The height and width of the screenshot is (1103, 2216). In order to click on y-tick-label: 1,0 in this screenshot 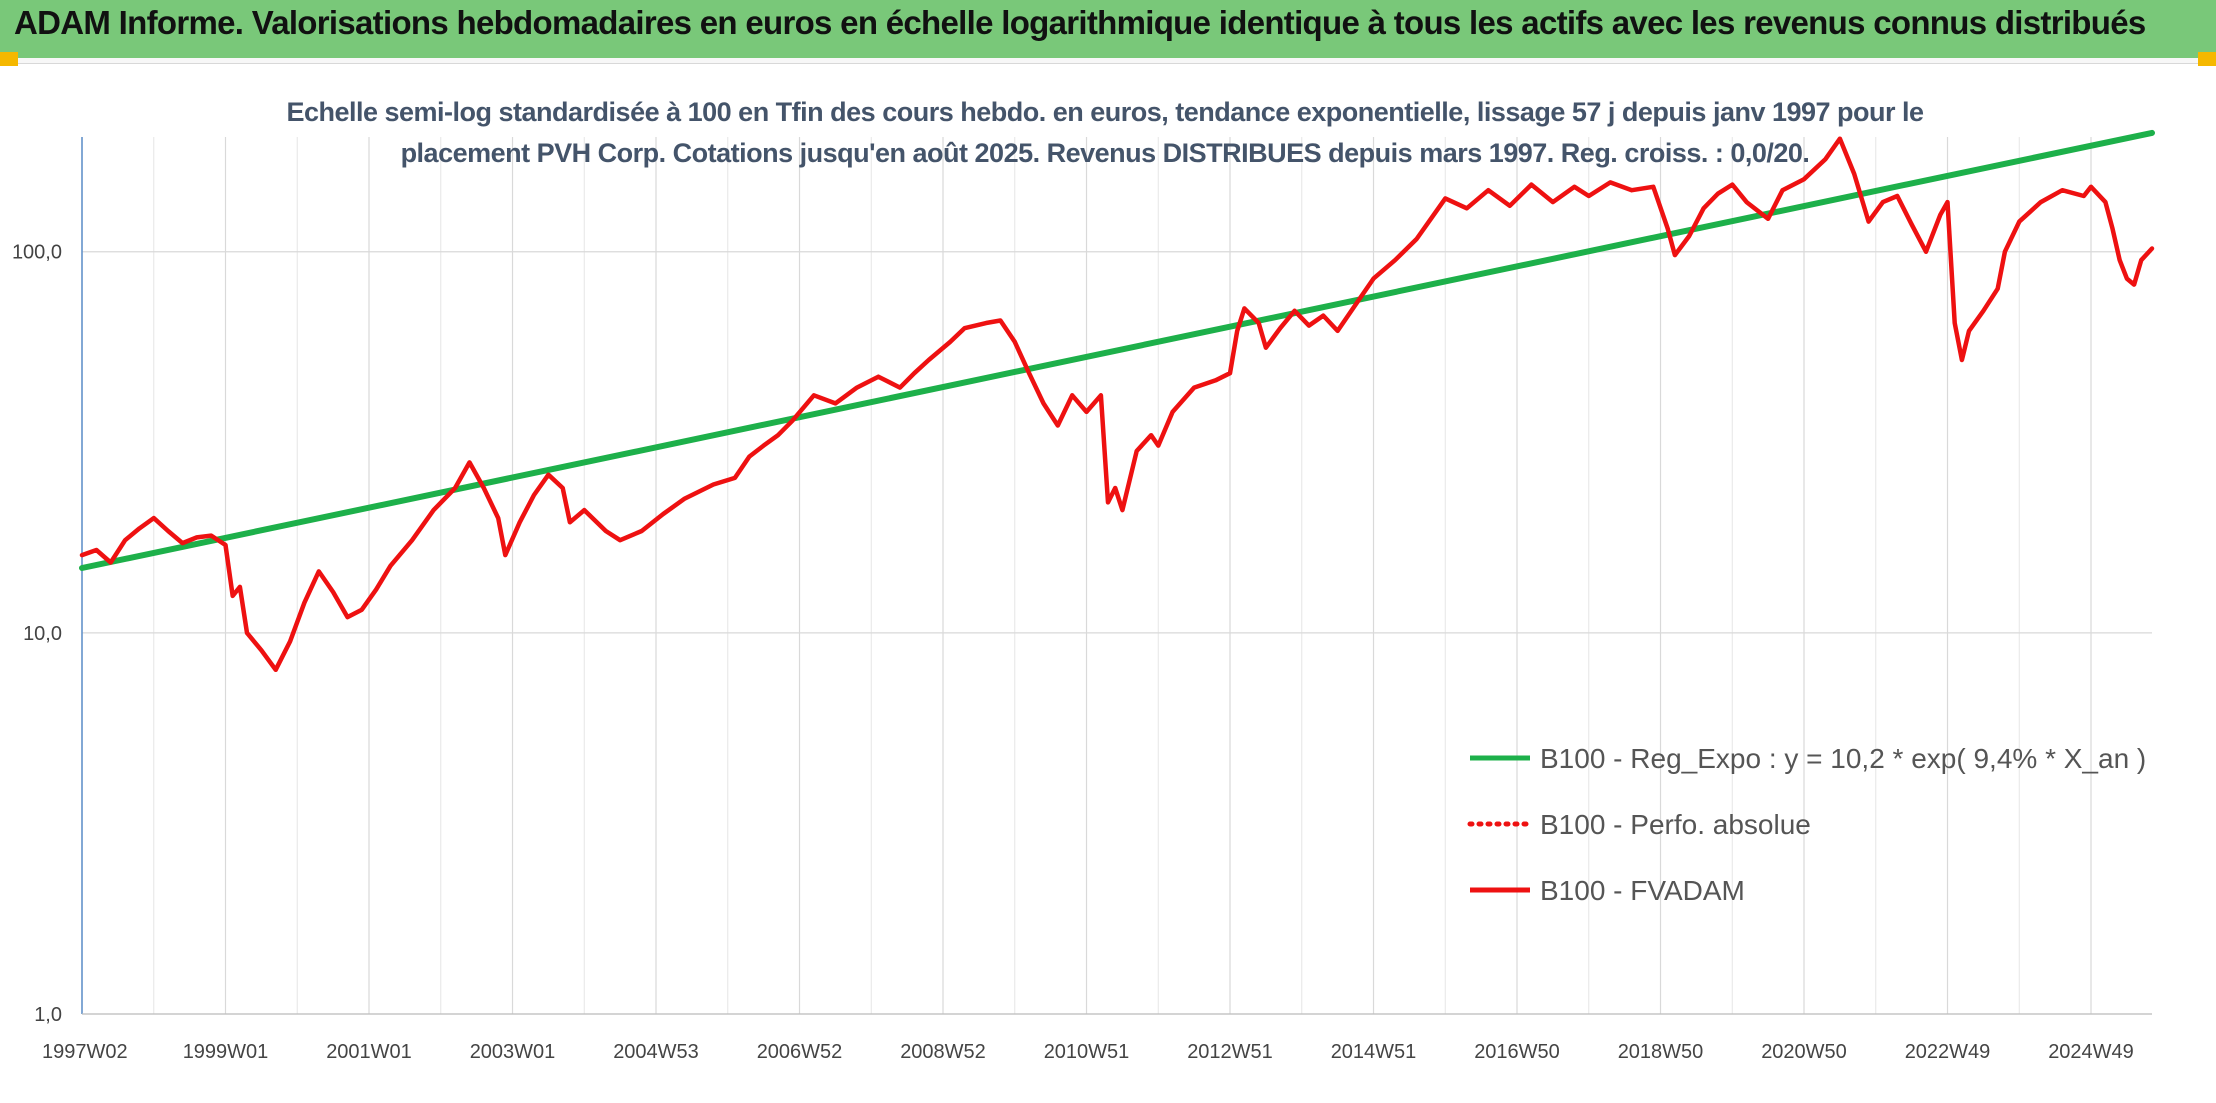, I will do `click(48, 1015)`.